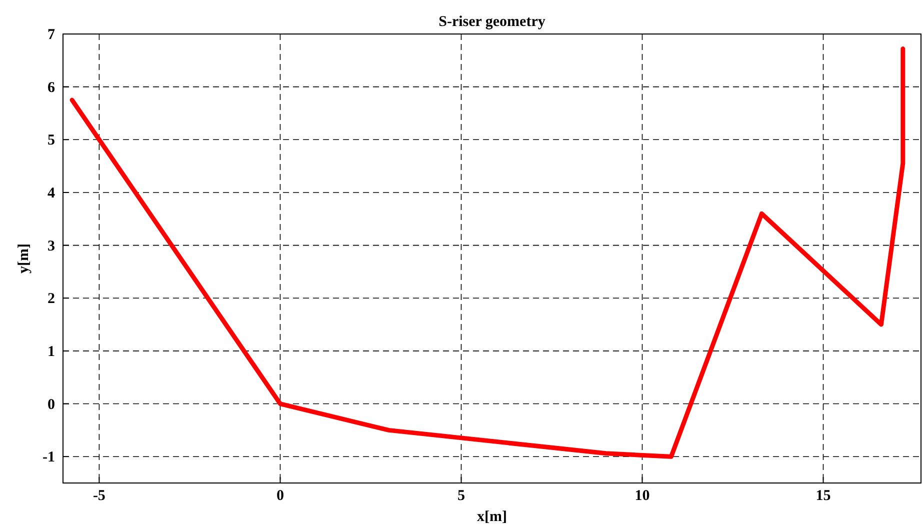 Image resolution: width=923 pixels, height=525 pixels. What do you see at coordinates (99, 496) in the screenshot?
I see `x-tick-label: -5` at bounding box center [99, 496].